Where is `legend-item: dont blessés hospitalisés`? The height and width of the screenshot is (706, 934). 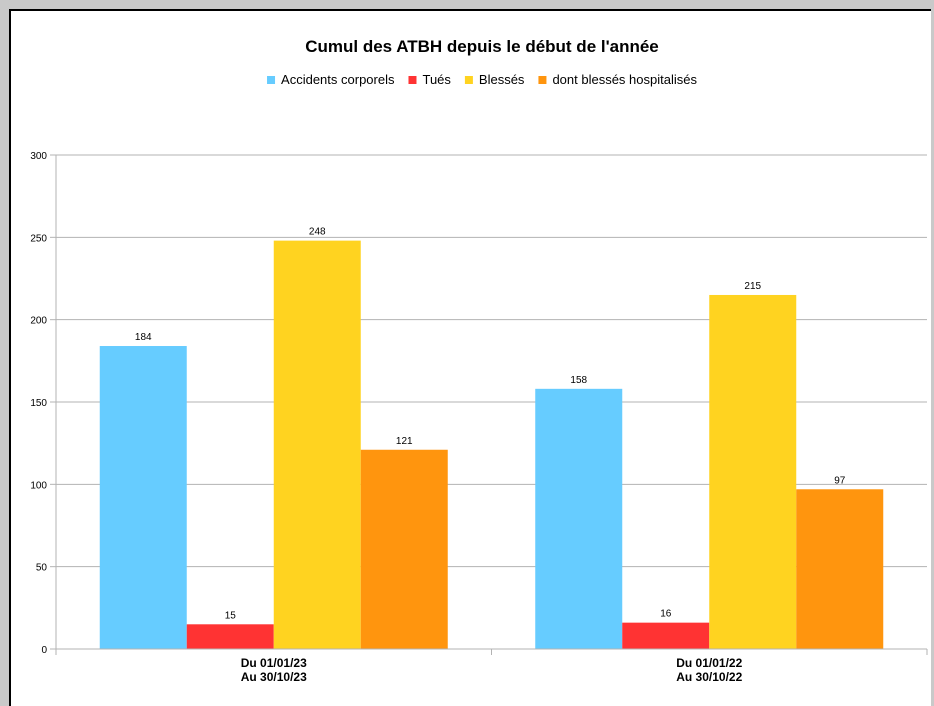 legend-item: dont blessés hospitalisés is located at coordinates (617, 79).